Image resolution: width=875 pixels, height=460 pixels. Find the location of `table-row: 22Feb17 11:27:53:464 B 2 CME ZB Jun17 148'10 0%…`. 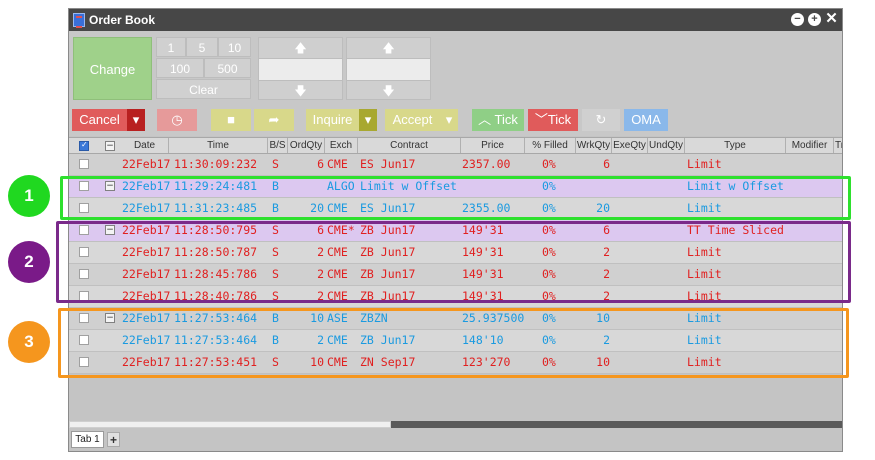

table-row: 22Feb17 11:27:53:464 B 2 CME ZB Jun17 148'10 0%… is located at coordinates (455, 341).